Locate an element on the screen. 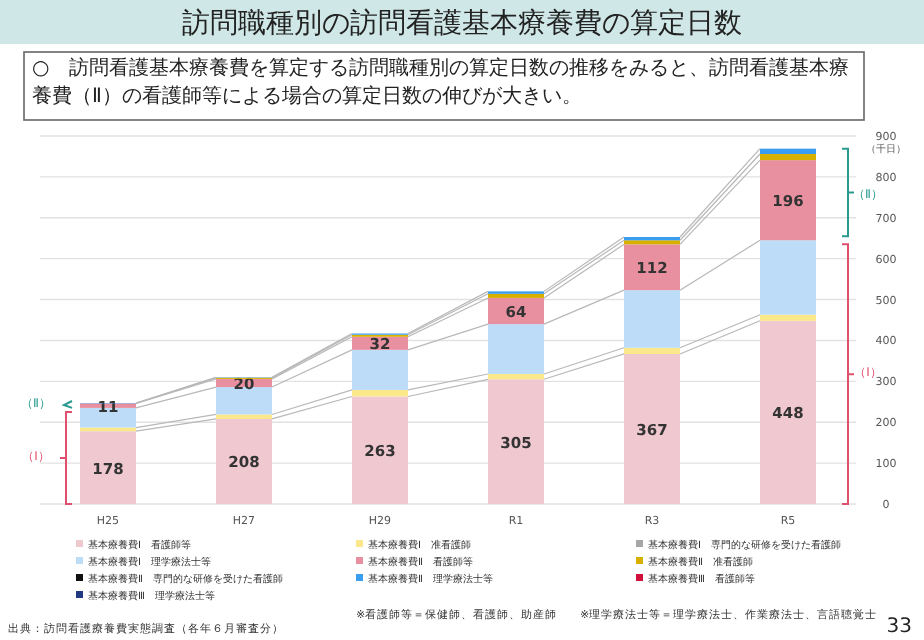  chart-title: 訪問職種別の訪問看護基本療養費の算定日数 is located at coordinates (462, 24).